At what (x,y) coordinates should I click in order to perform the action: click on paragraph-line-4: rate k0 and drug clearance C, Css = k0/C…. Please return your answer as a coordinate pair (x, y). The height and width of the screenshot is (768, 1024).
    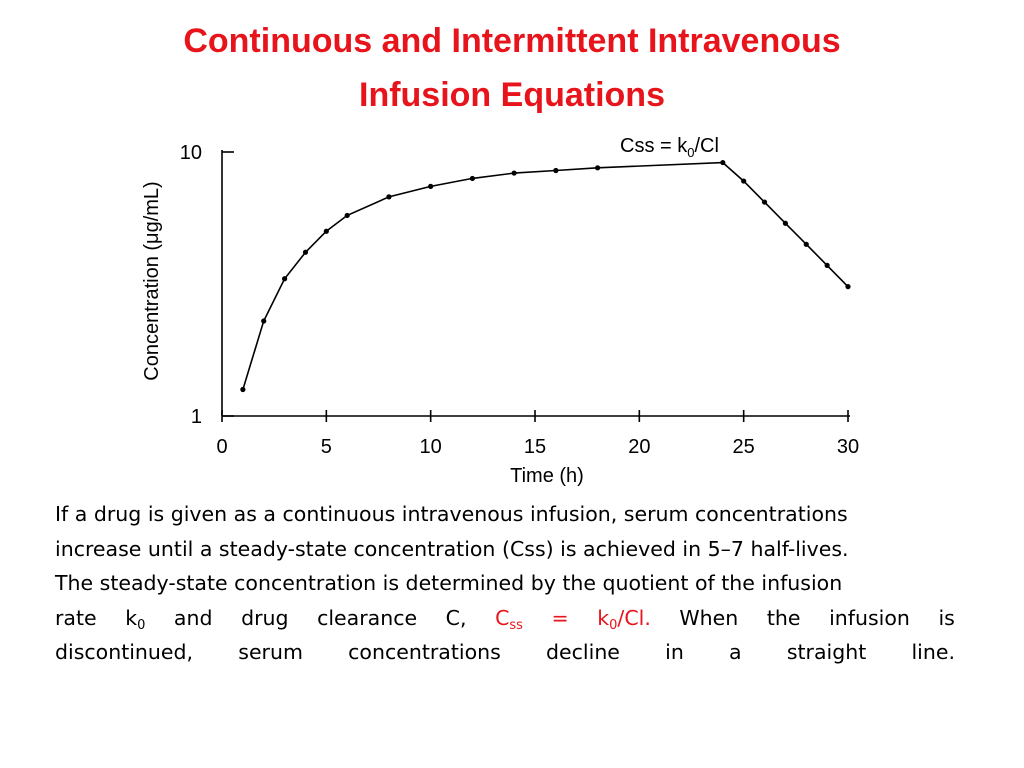
    Looking at the image, I should click on (505, 618).